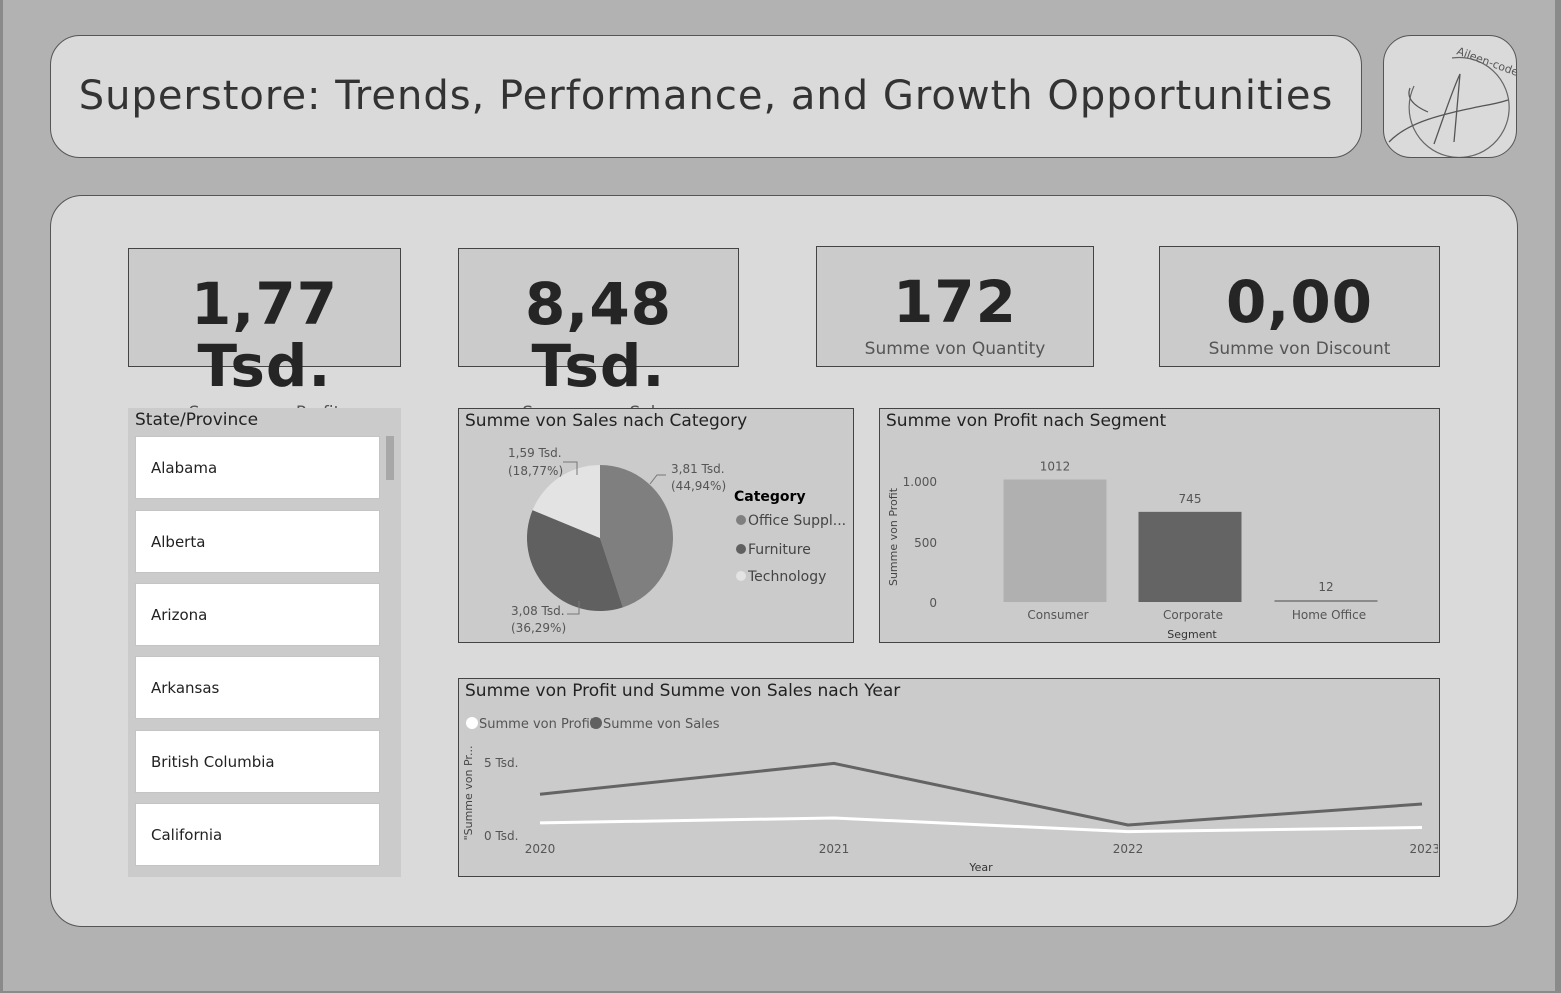 The height and width of the screenshot is (993, 1561). What do you see at coordinates (1192, 634) in the screenshot?
I see `bar-x-axis-label: Segment` at bounding box center [1192, 634].